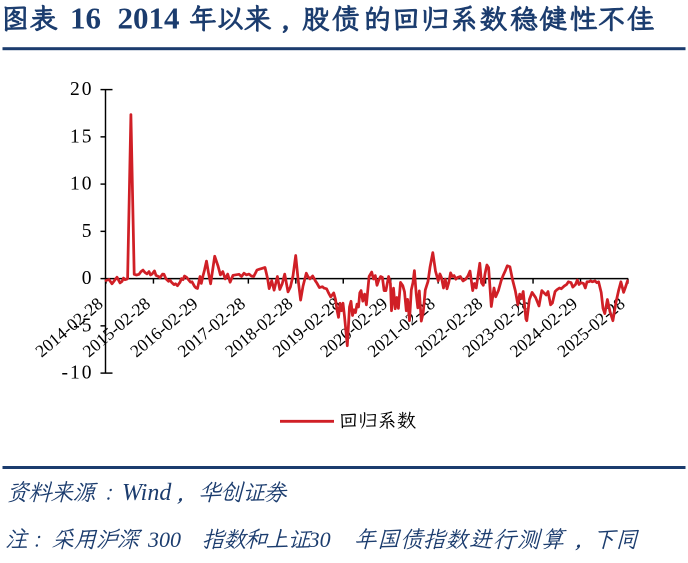 The image size is (688, 563). I want to click on svg-text: 300, so click(164, 539).